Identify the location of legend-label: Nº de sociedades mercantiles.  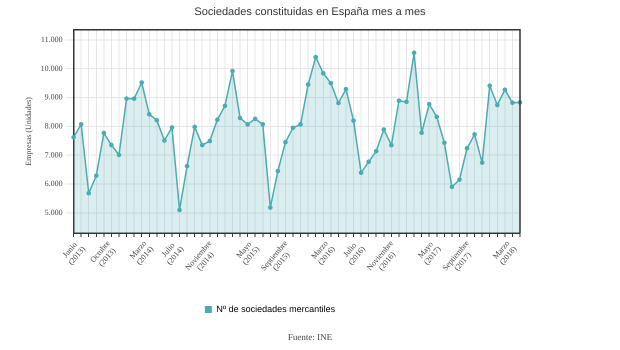
(276, 309).